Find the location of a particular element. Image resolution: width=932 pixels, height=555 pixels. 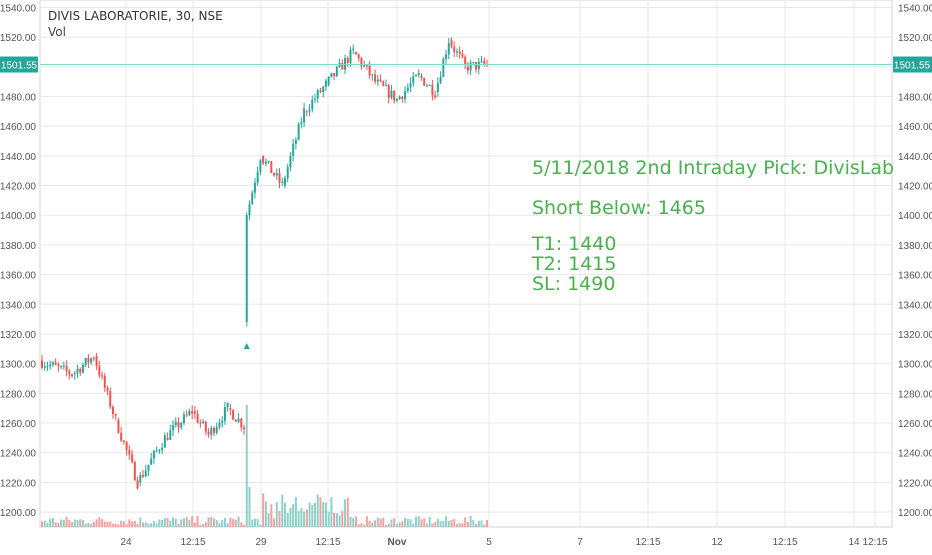

y-tick-label-right: 1380.00 is located at coordinates (915, 246).